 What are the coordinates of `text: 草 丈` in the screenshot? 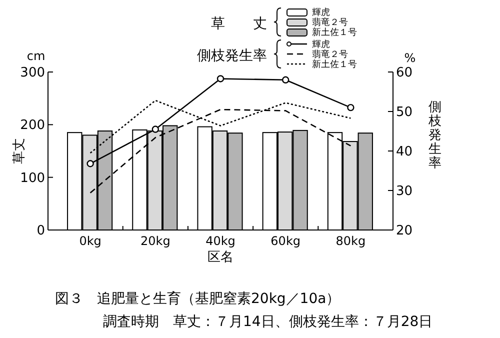 It's located at (239, 24).